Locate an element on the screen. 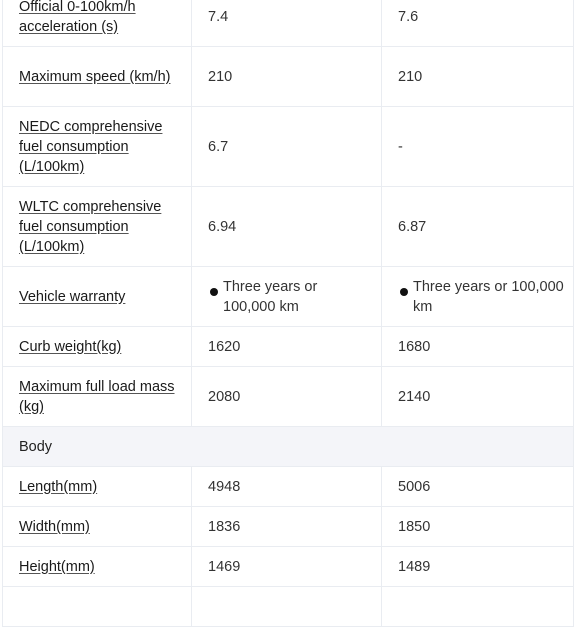 The height and width of the screenshot is (627, 579). table-row: Width(mm) 1836 1850 is located at coordinates (288, 526).